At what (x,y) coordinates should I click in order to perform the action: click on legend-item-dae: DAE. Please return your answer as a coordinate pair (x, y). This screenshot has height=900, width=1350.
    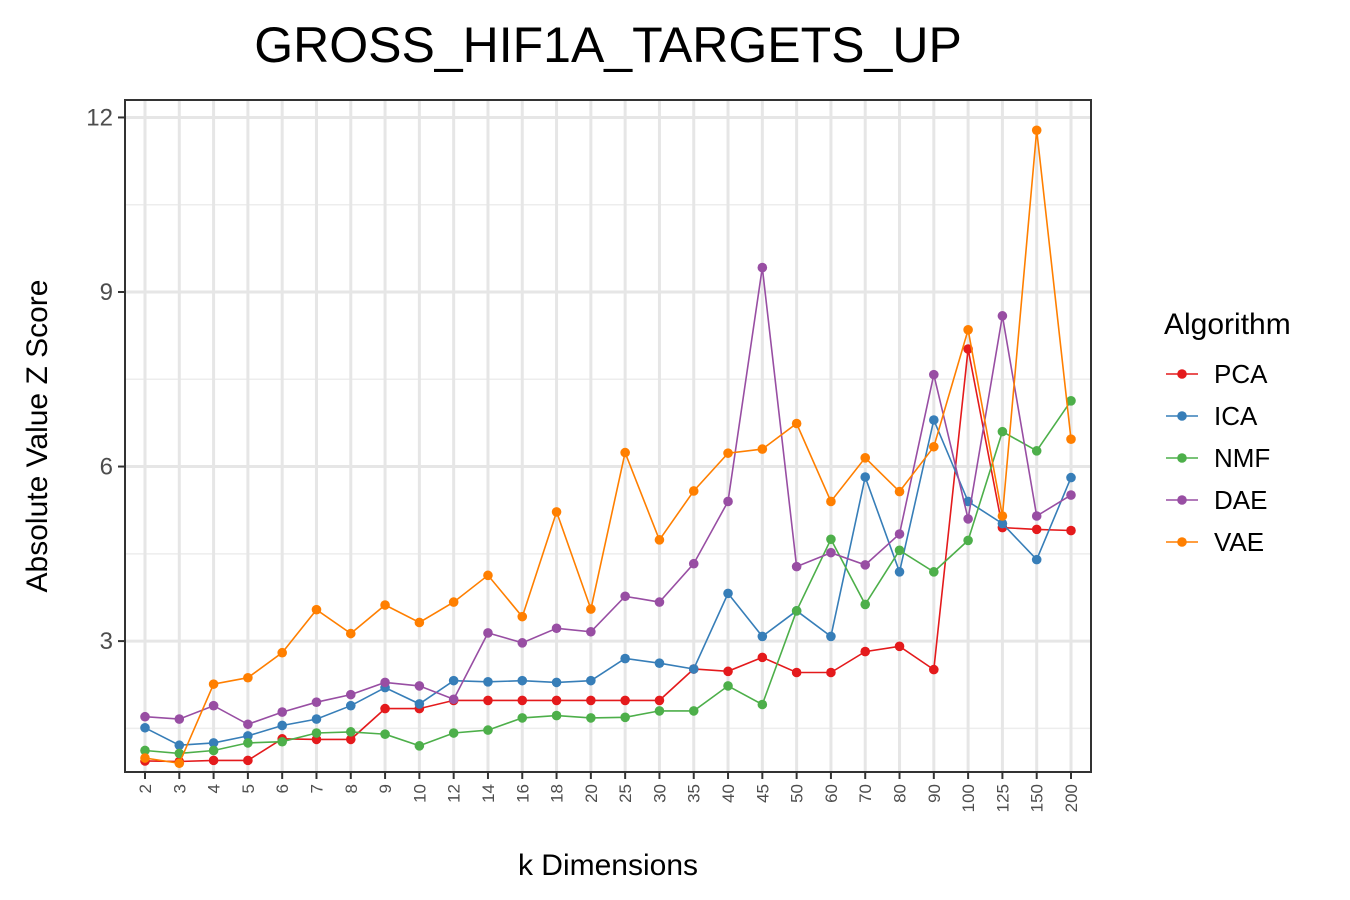
    Looking at the image, I should click on (1216, 500).